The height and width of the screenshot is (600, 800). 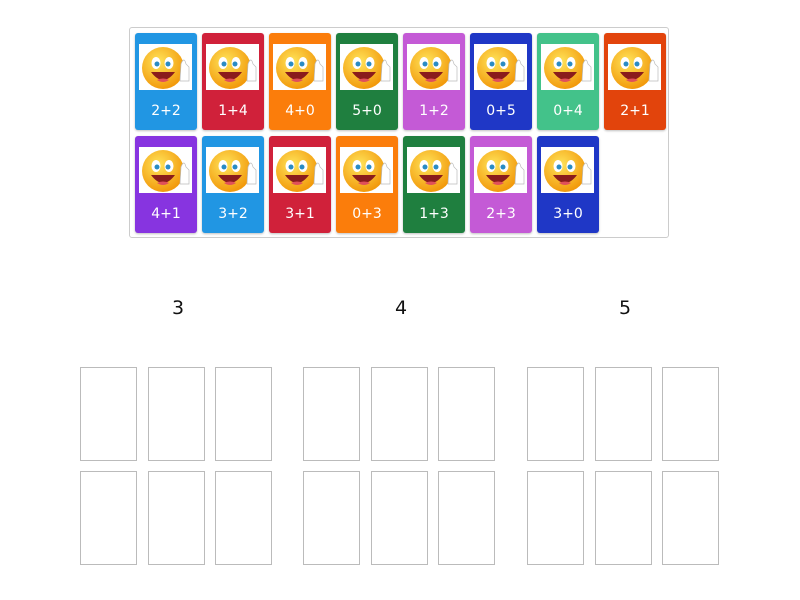 I want to click on card-label: 4+0, so click(x=300, y=111).